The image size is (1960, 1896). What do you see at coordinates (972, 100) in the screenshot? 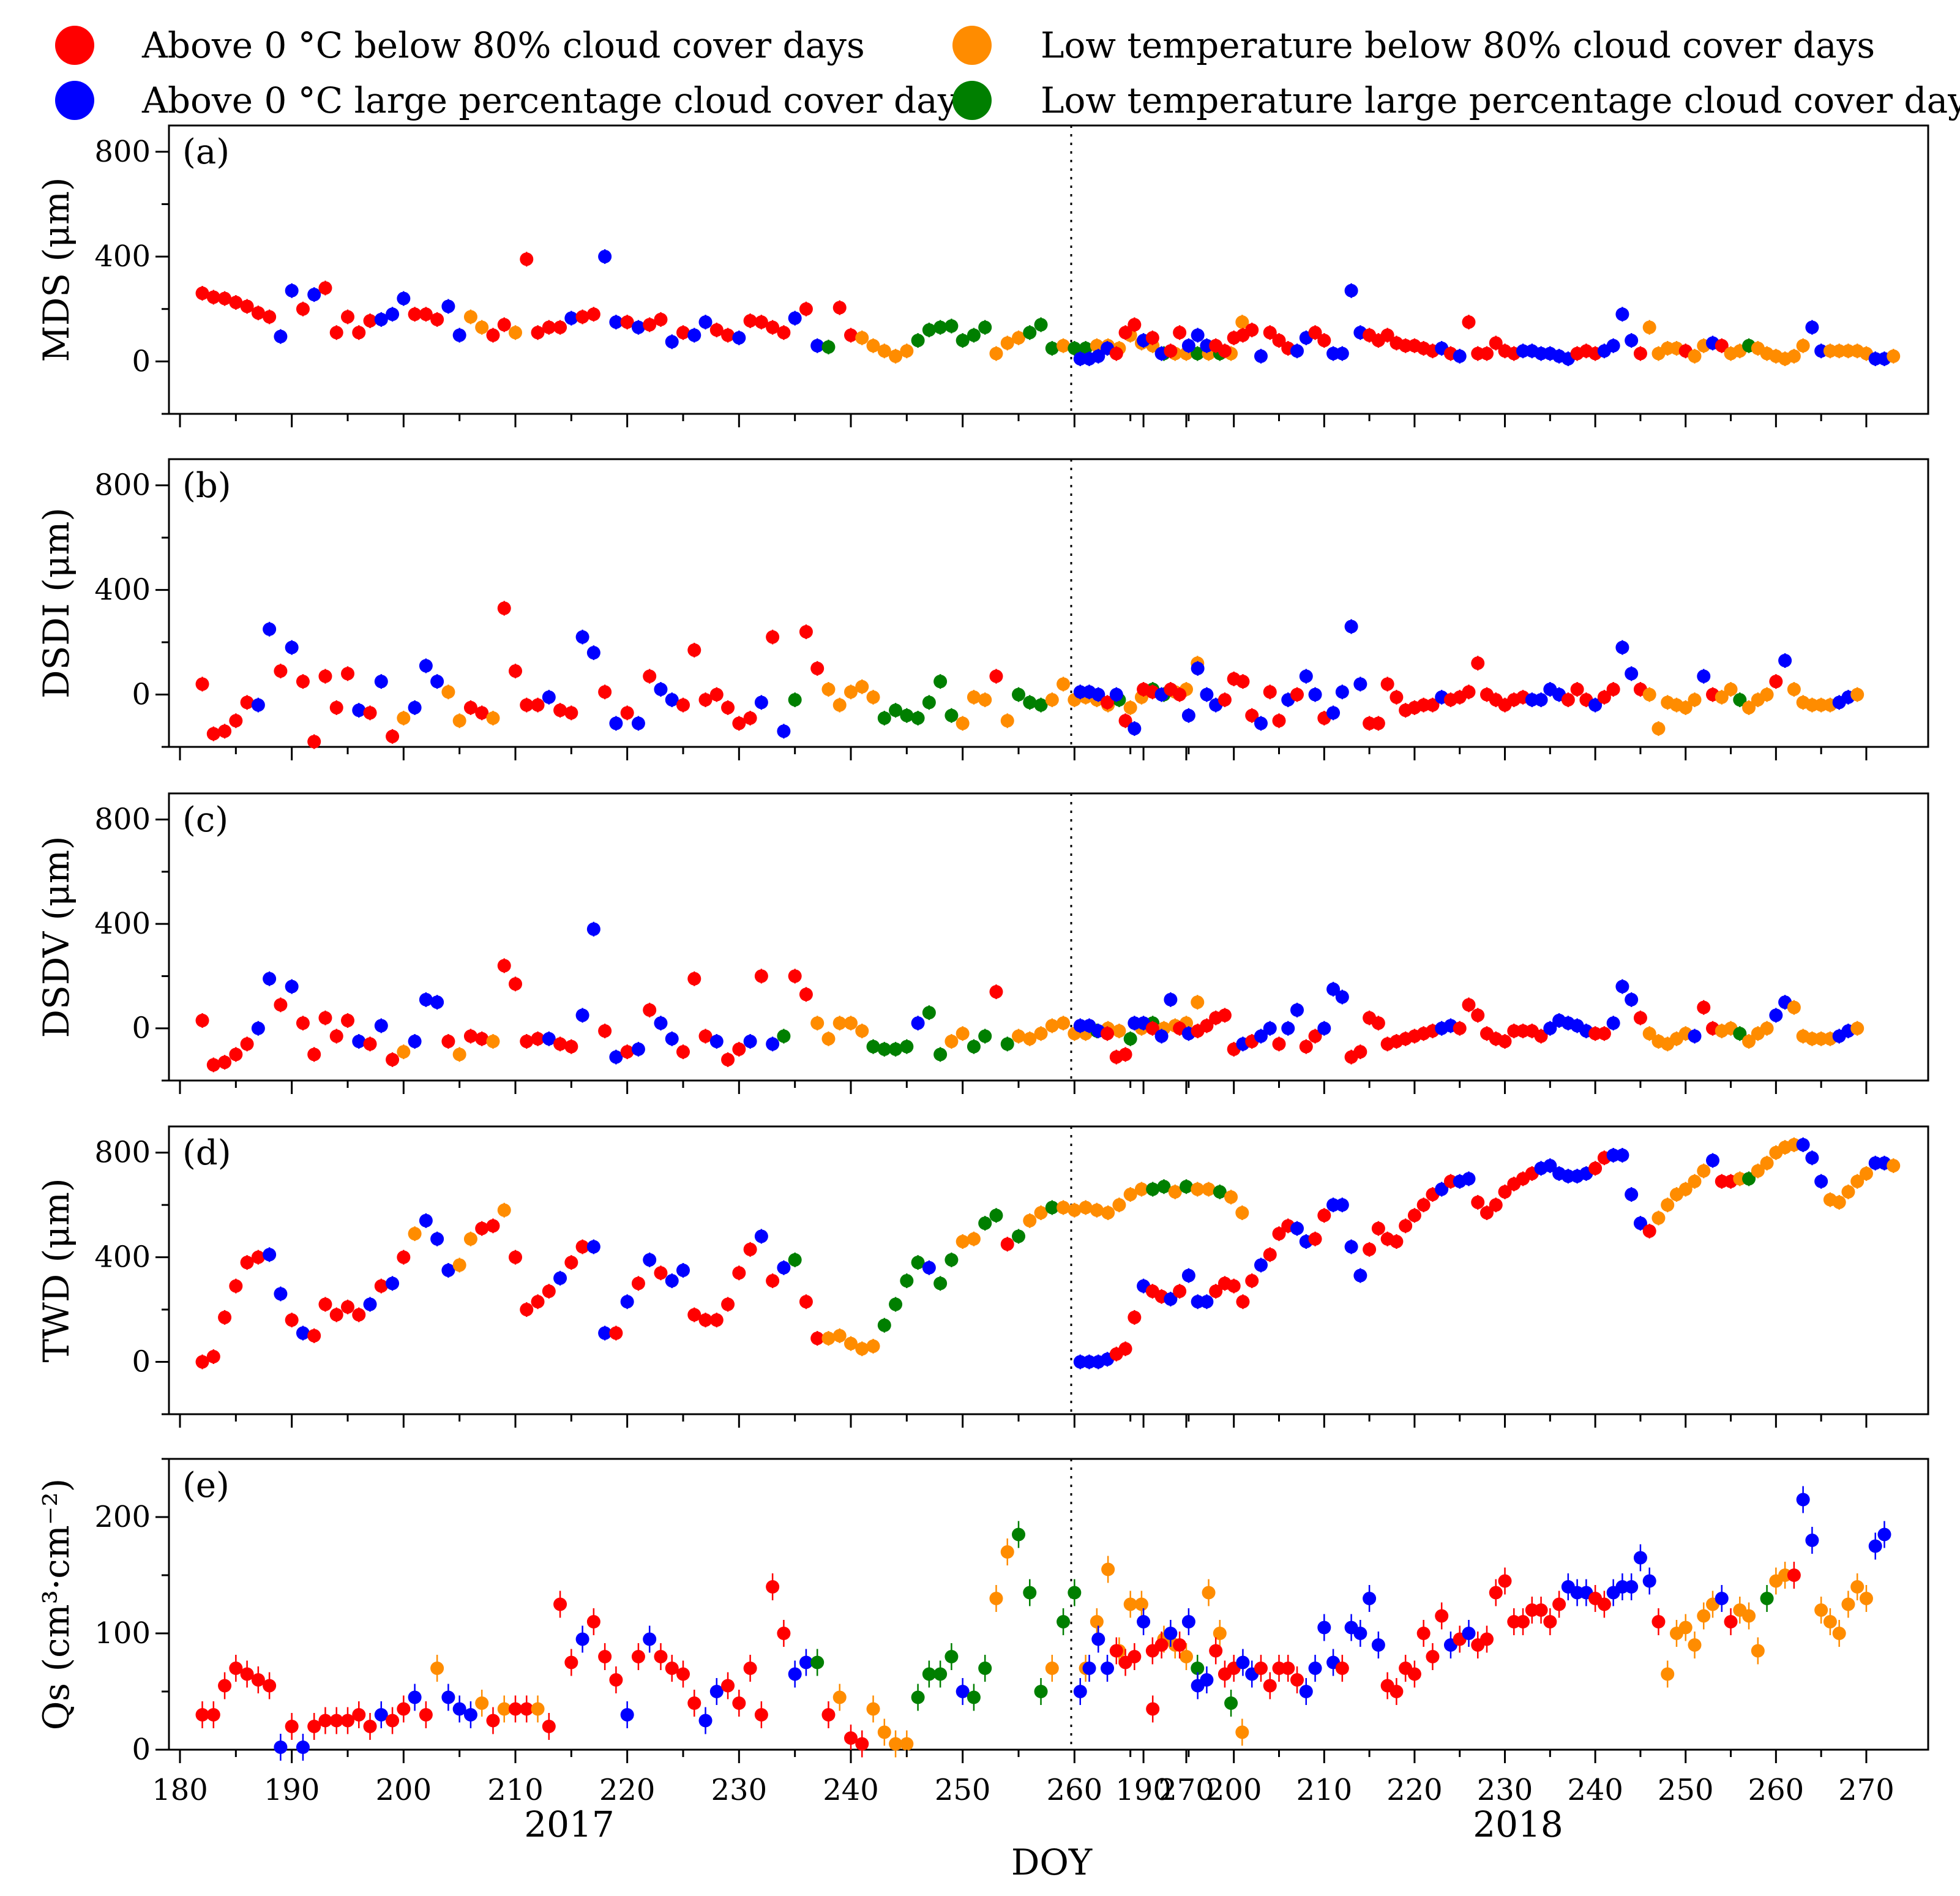
I see `legend-marker-green` at bounding box center [972, 100].